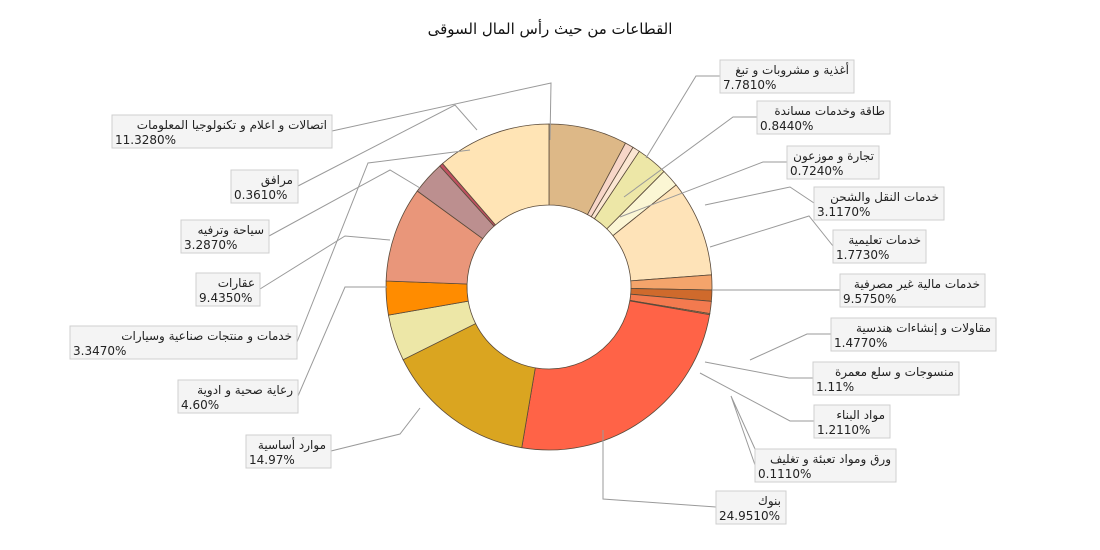 The image size is (1100, 550). What do you see at coordinates (206, 336) in the screenshot?
I see `slice-name-label: خدمات و منتجات صناعية وسيارات` at bounding box center [206, 336].